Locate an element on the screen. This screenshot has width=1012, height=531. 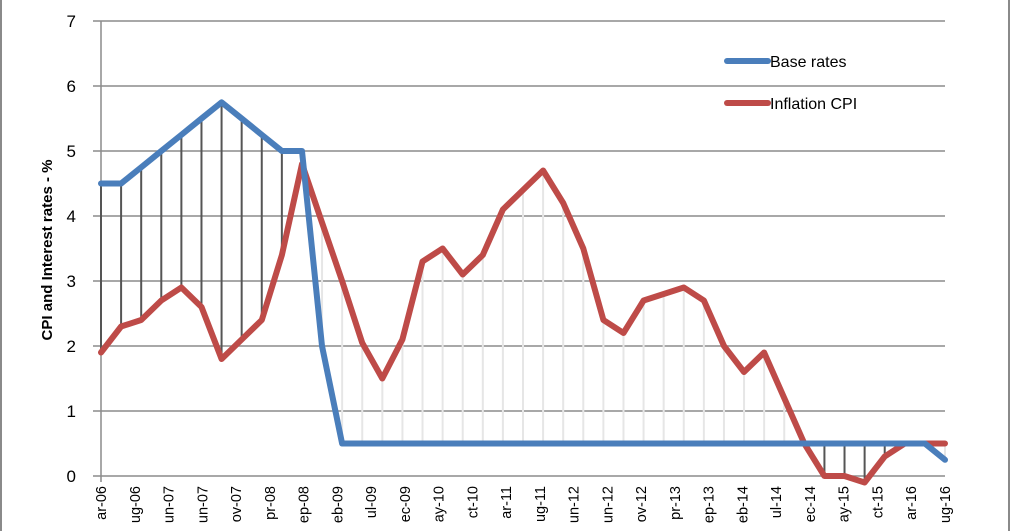
x-tick-label: ar-16 is located at coordinates (912, 503).